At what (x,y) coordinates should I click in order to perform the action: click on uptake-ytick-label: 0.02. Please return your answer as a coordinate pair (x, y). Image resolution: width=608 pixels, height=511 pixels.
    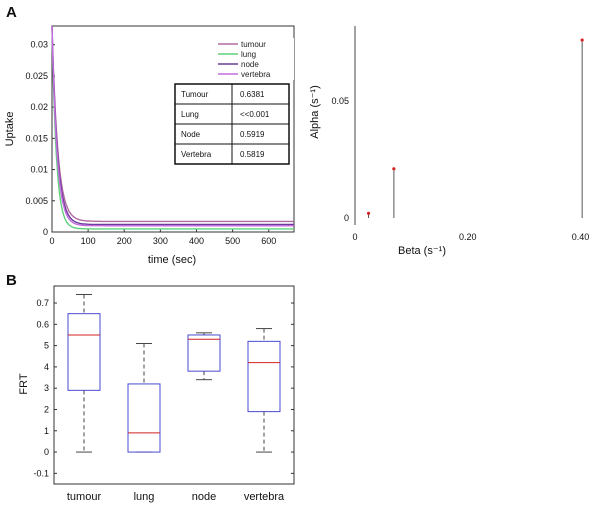
    Looking at the image, I should click on (39, 107).